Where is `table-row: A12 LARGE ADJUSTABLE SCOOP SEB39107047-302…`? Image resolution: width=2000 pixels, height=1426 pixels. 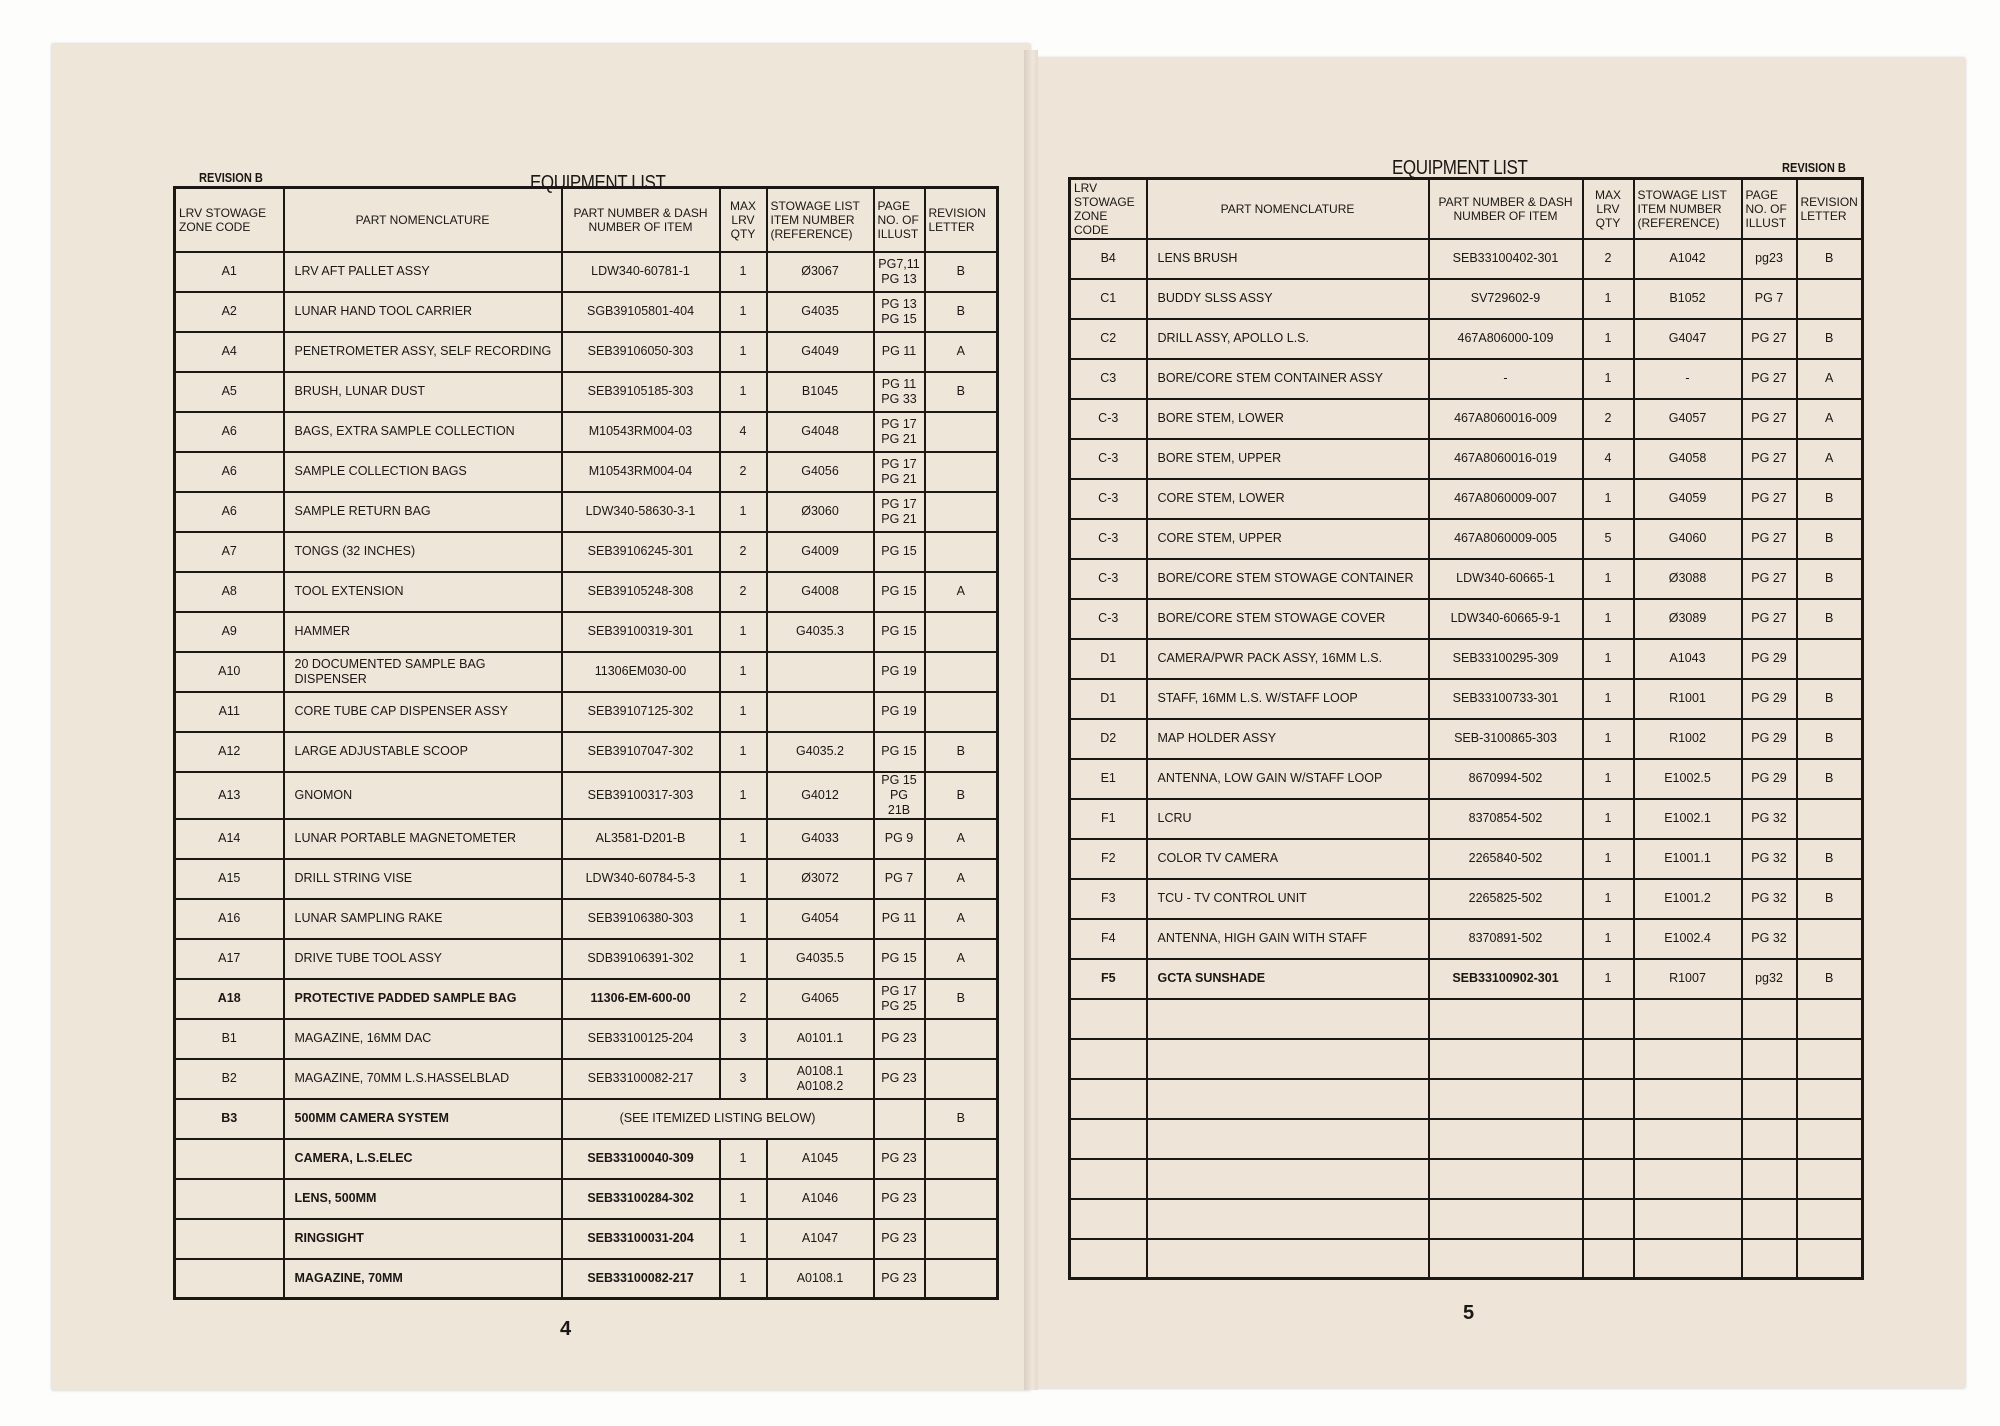 table-row: A12 LARGE ADJUSTABLE SCOOP SEB39107047-302… is located at coordinates (586, 751).